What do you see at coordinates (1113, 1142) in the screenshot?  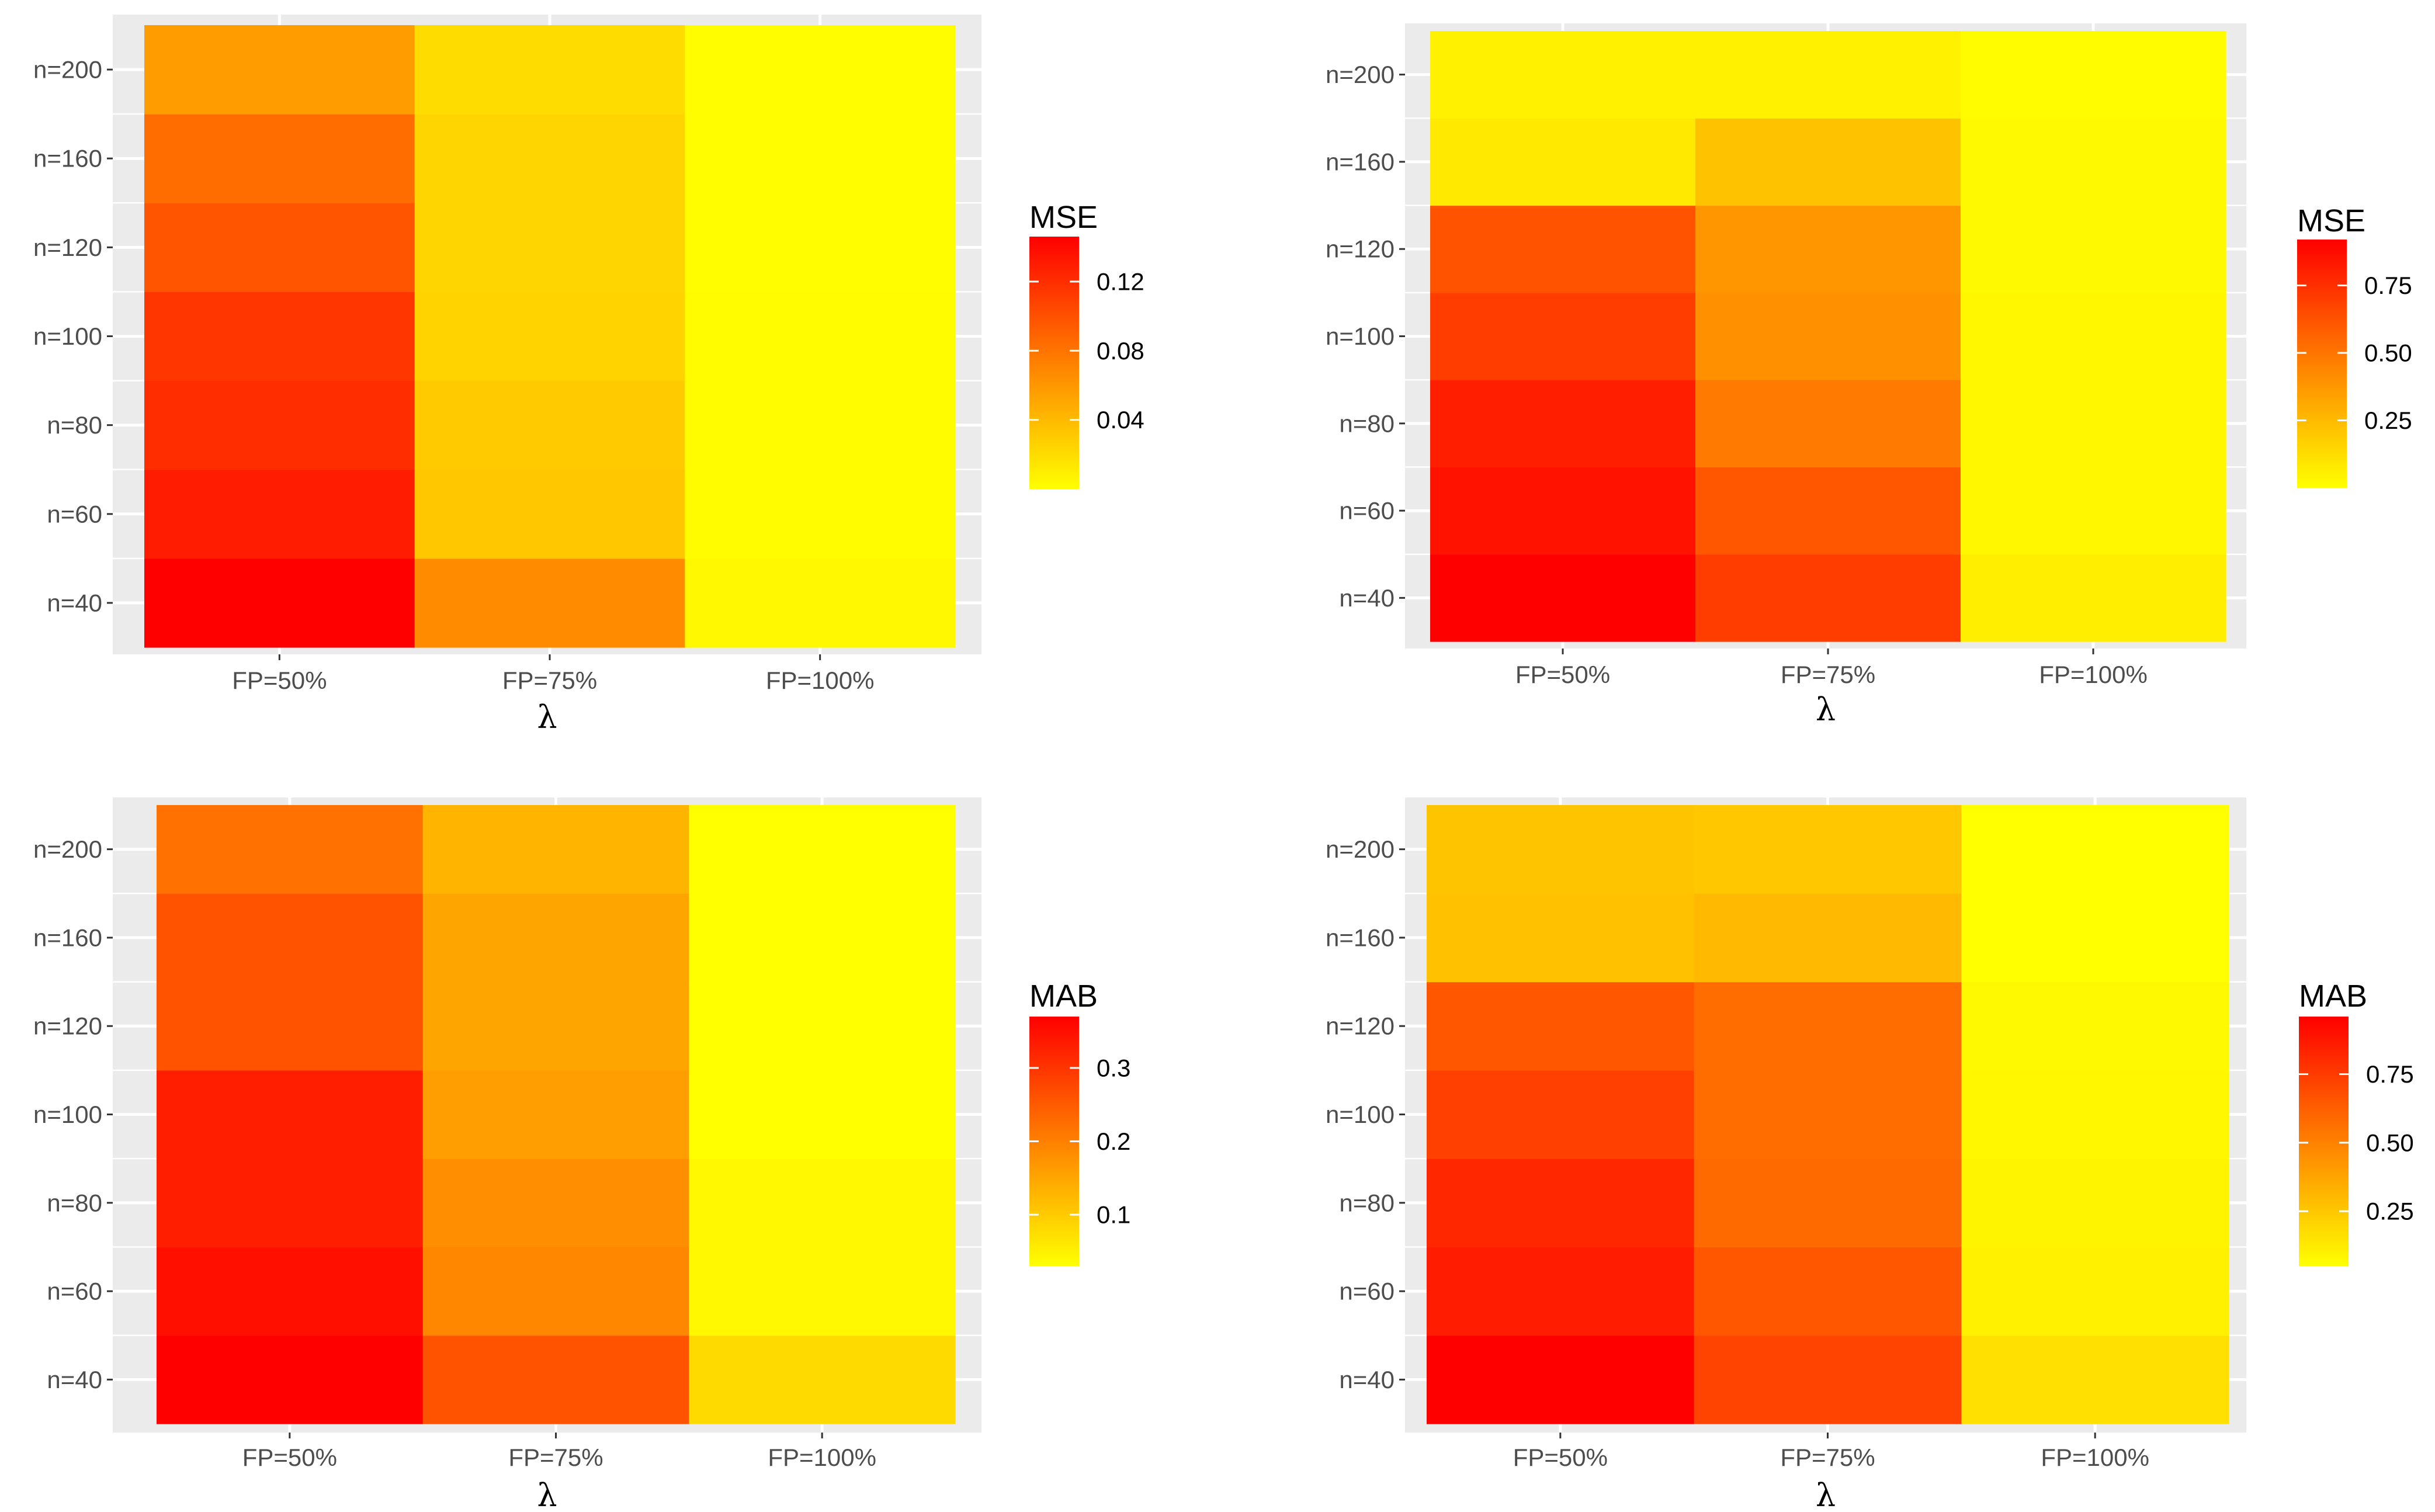 I see `legend-break-label: 0.2` at bounding box center [1113, 1142].